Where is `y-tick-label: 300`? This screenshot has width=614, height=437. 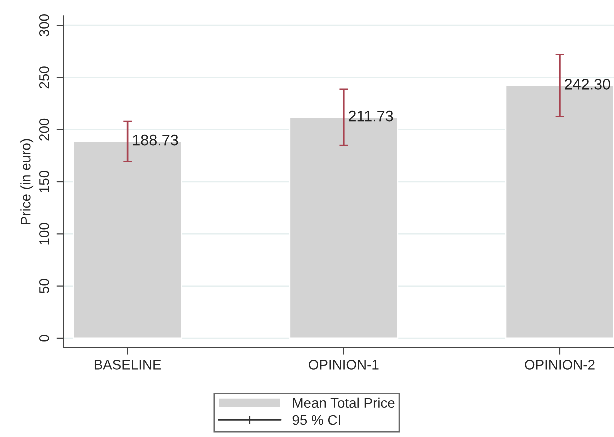
y-tick-label: 300 is located at coordinates (44, 25).